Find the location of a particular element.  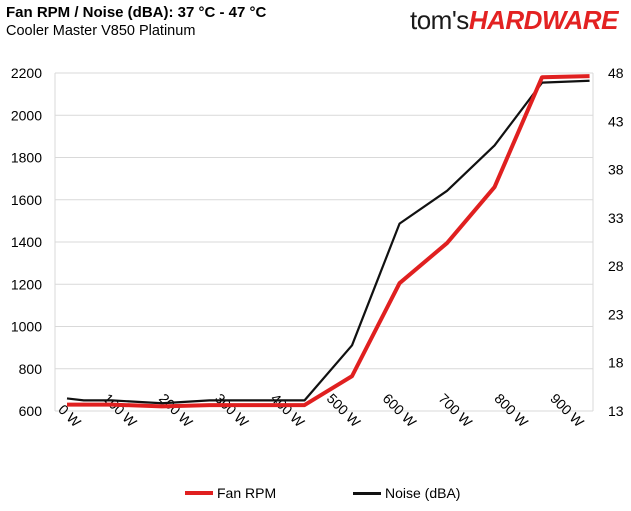

legend-item-fan-rpm: Fan RPM is located at coordinates (230, 493).